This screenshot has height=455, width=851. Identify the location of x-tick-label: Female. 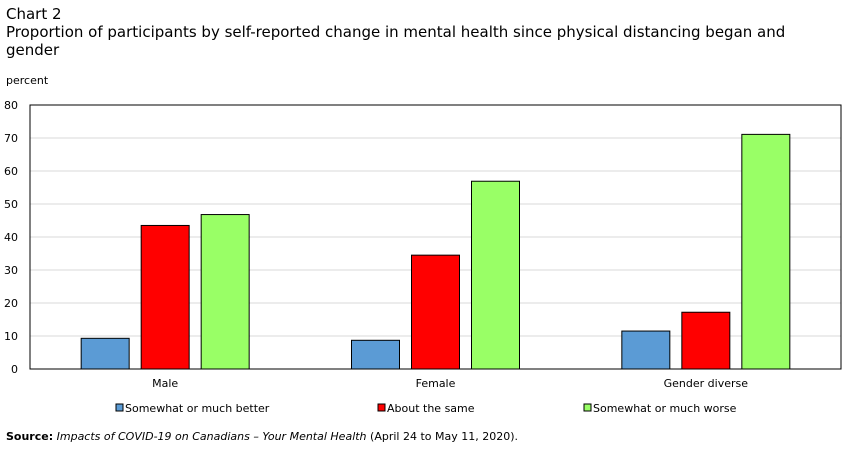
(436, 383).